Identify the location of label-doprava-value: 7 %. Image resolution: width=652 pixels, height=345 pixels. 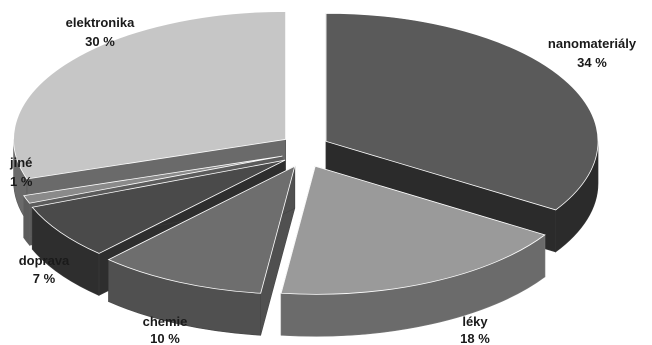
(44, 278).